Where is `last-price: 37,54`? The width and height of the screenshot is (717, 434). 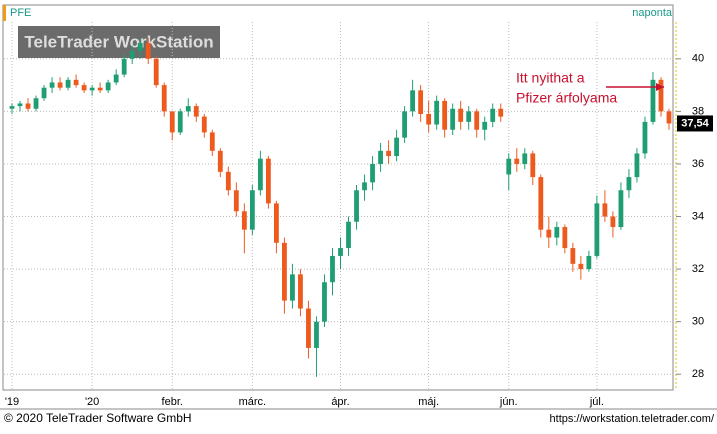 last-price: 37,54 is located at coordinates (695, 123).